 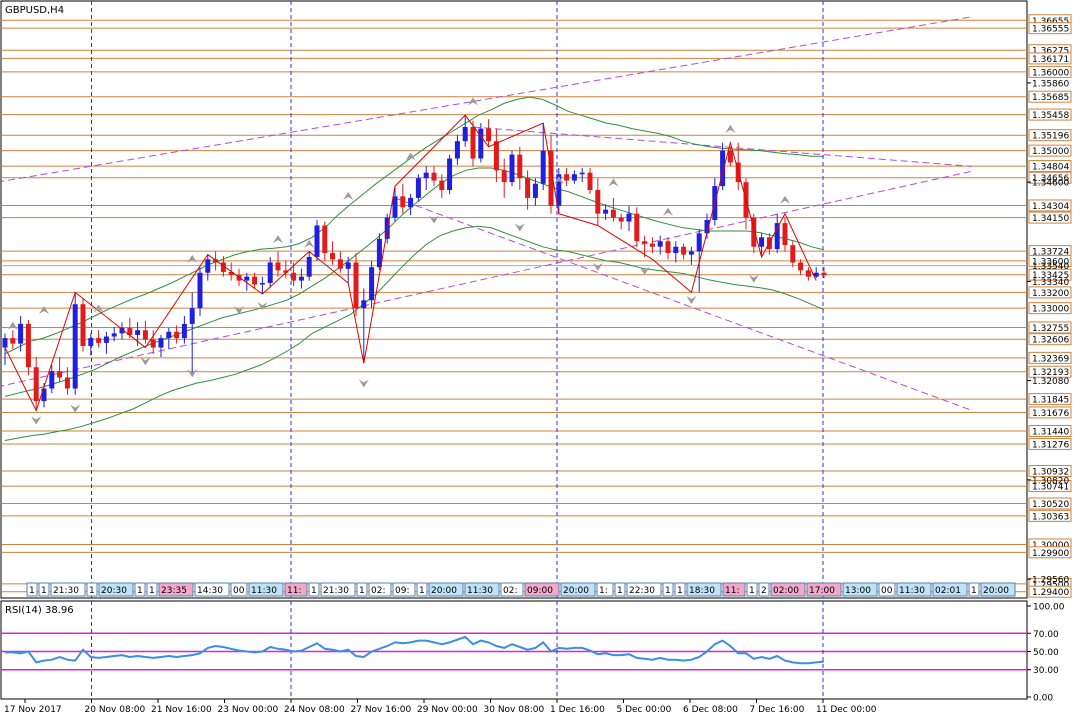 What do you see at coordinates (1050, 30) in the screenshot?
I see `level-label: 1.36555` at bounding box center [1050, 30].